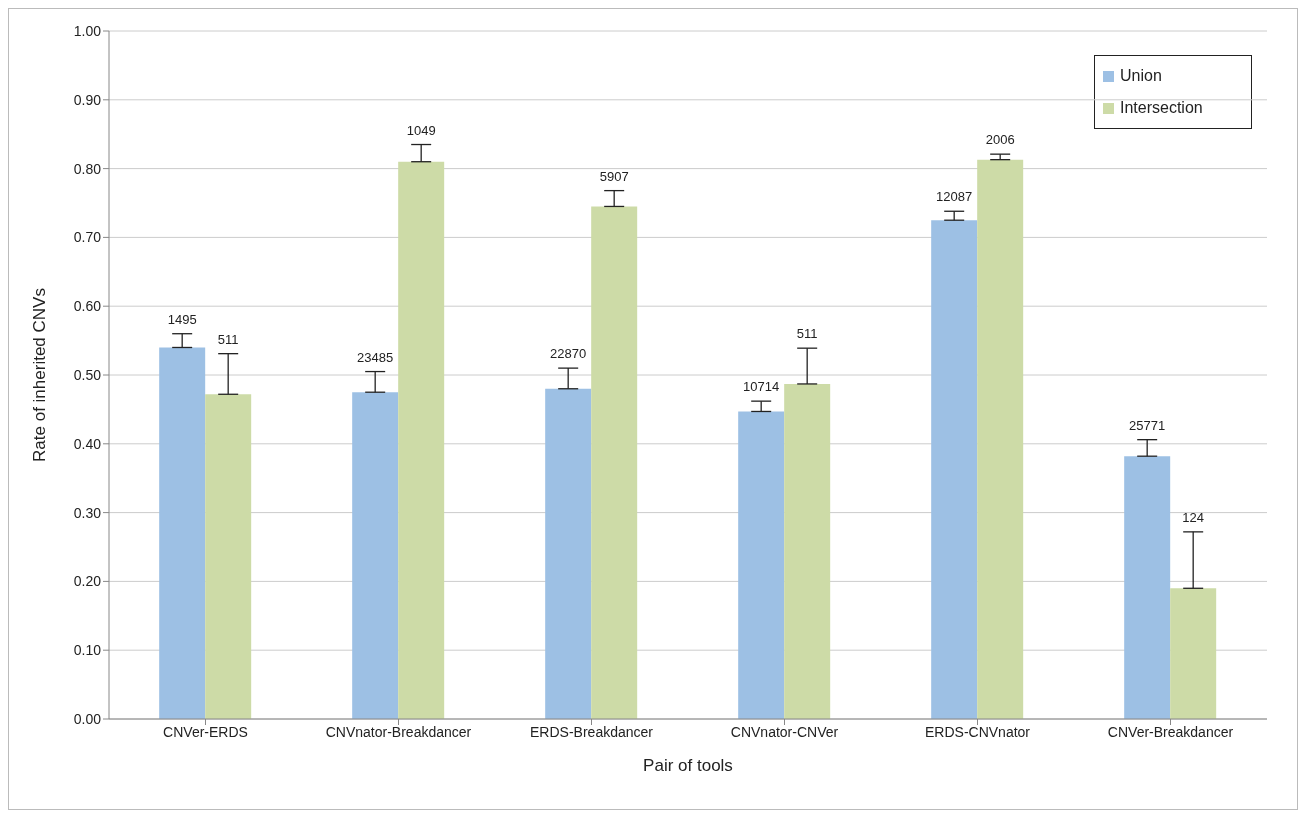  I want to click on annotation: 25771, so click(1147, 425).